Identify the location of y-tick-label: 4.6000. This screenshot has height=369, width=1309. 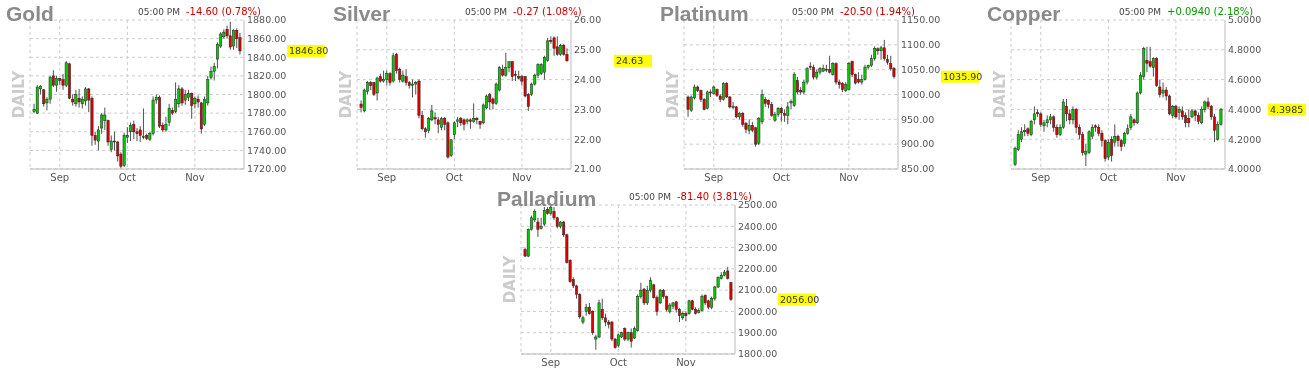
(1245, 79).